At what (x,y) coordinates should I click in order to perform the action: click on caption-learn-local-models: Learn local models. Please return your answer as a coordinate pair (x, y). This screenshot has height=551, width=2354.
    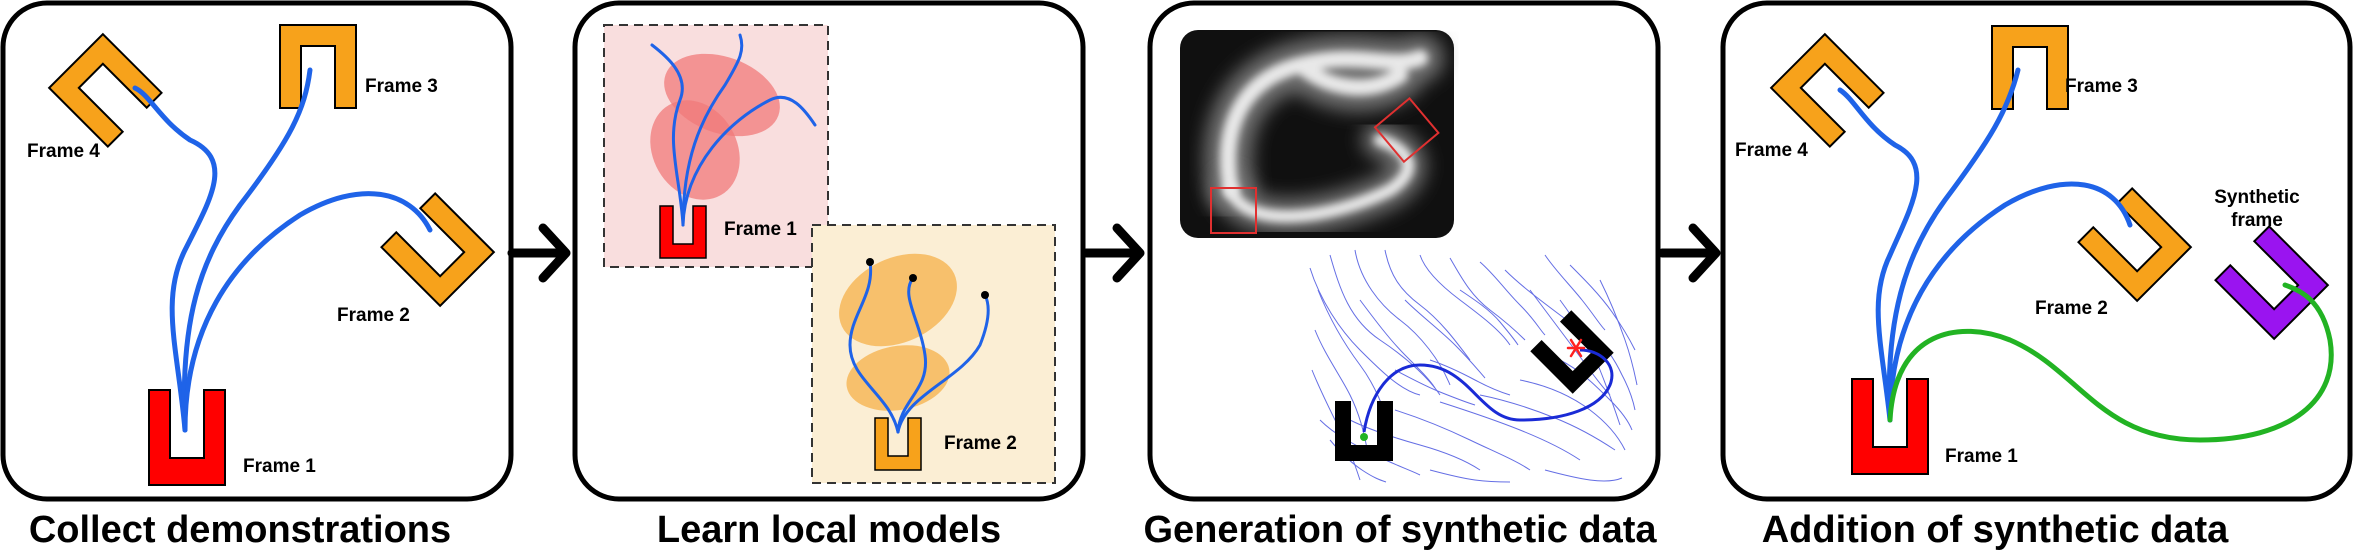
    Looking at the image, I should click on (829, 530).